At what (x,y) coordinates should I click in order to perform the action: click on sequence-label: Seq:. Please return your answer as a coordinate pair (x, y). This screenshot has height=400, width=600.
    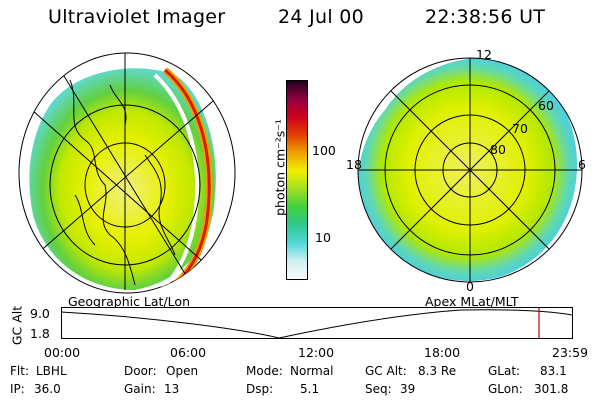
    Looking at the image, I should click on (378, 389).